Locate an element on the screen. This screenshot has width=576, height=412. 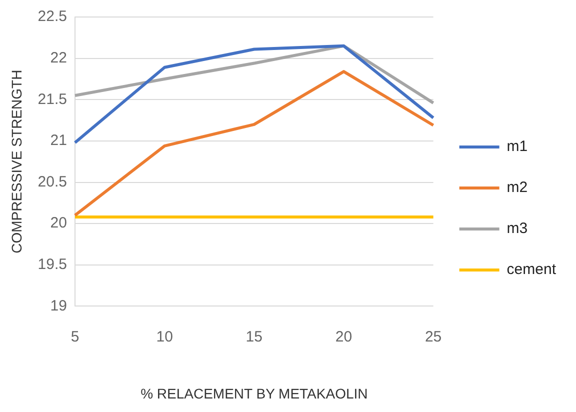
x-tick-label: 15 is located at coordinates (254, 337).